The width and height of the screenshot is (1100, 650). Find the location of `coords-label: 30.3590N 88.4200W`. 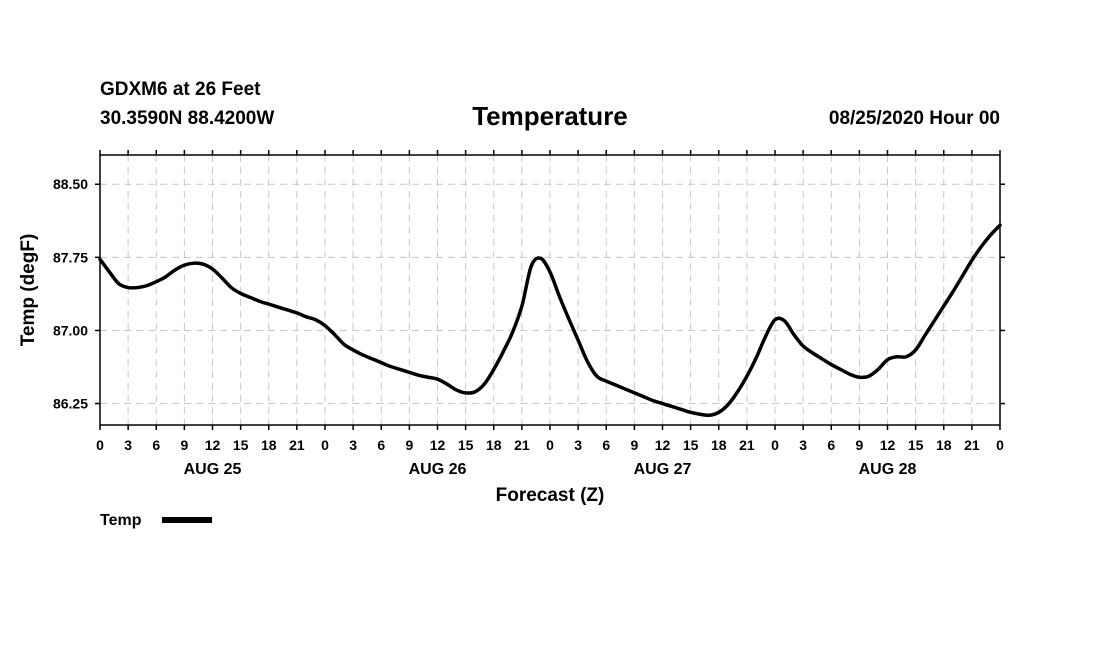

coords-label: 30.3590N 88.4200W is located at coordinates (187, 118).